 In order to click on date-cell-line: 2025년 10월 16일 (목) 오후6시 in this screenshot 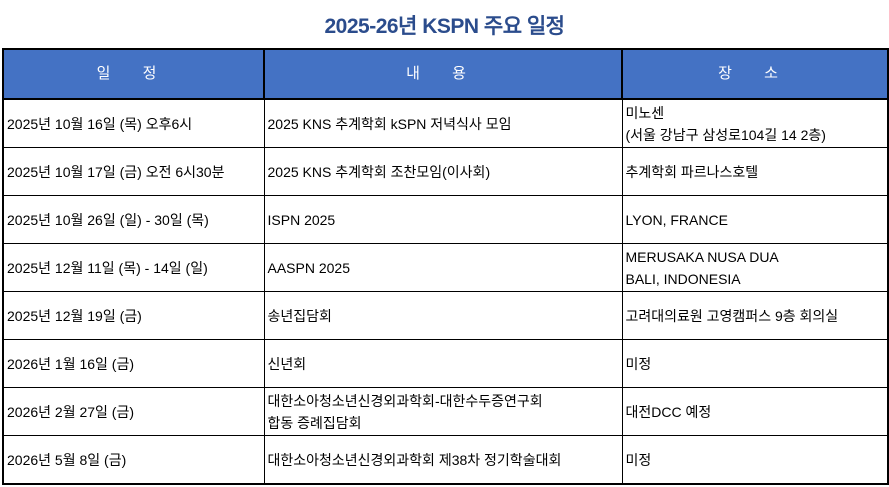, I will do `click(100, 123)`.